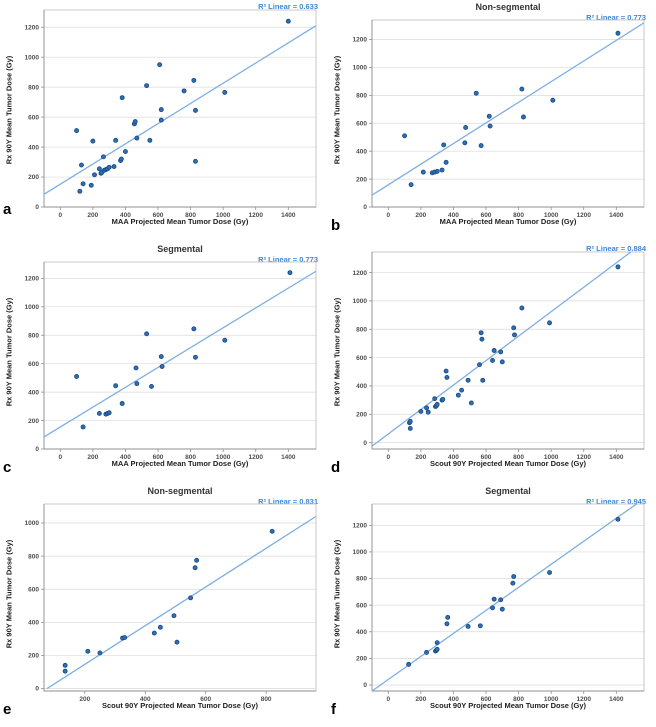 The width and height of the screenshot is (656, 727). I want to click on panel-letter: f, so click(333, 709).